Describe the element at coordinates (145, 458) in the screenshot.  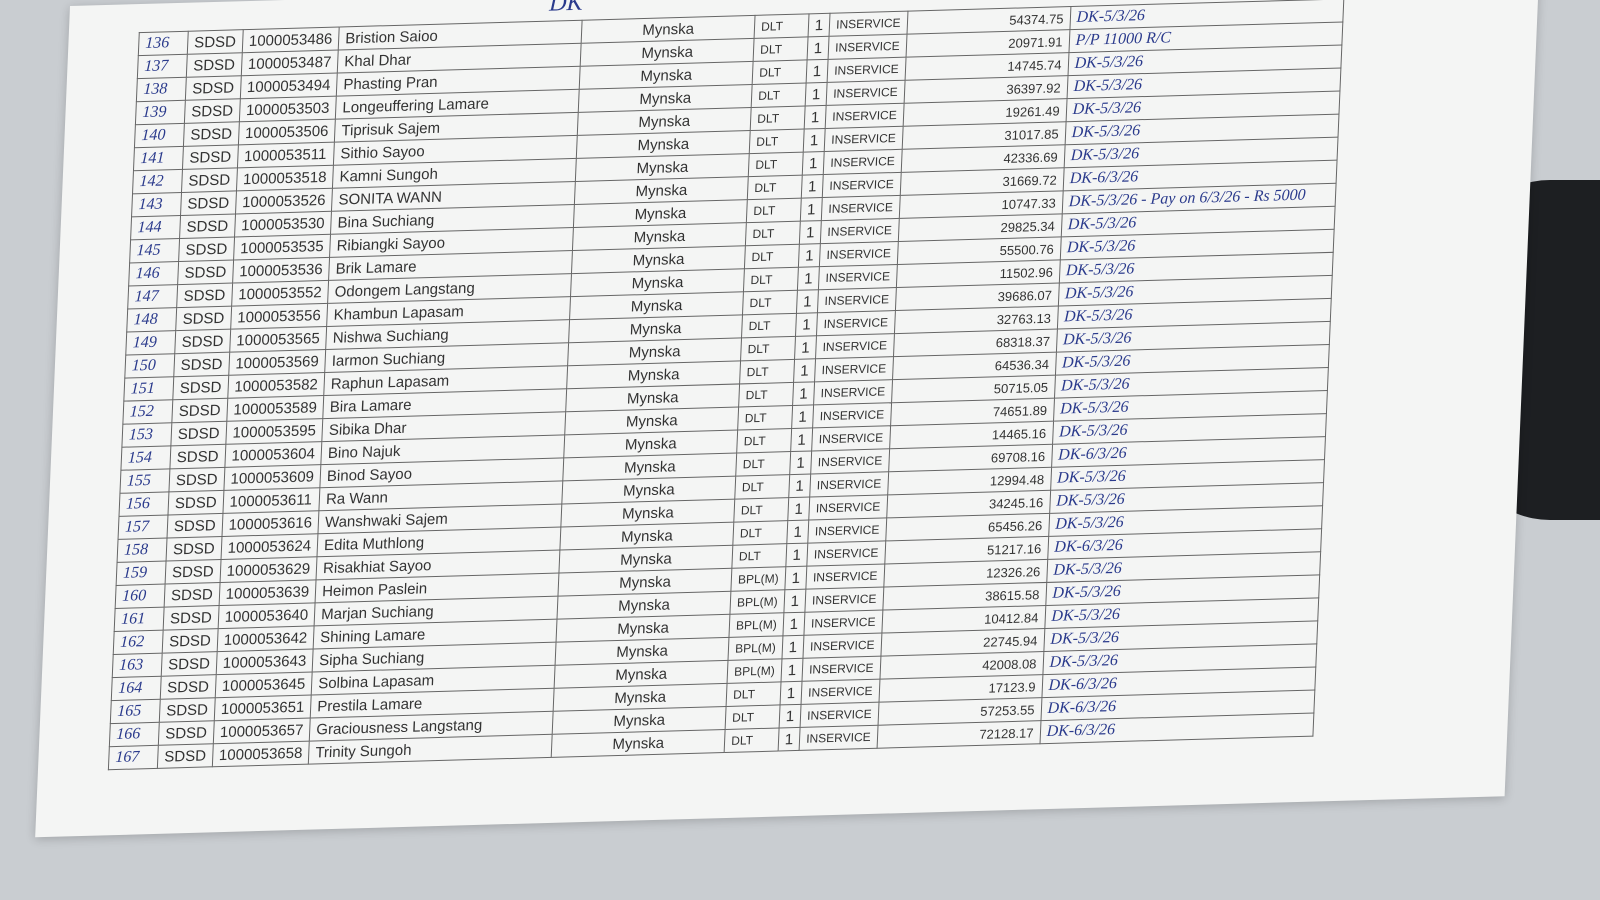
I see `row-number: 154` at that location.